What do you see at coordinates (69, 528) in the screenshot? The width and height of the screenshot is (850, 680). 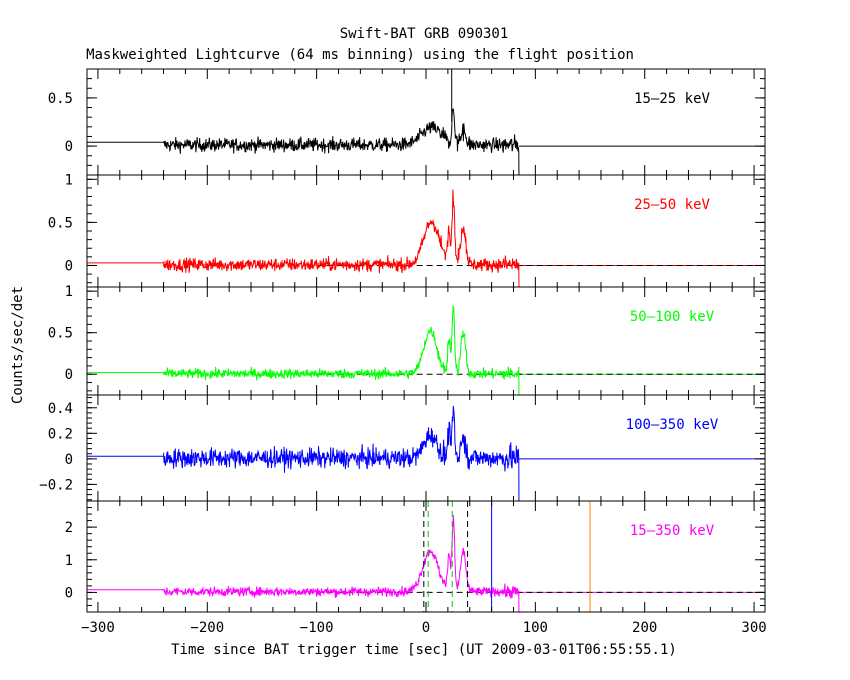 I see `y-tick-label: 2` at bounding box center [69, 528].